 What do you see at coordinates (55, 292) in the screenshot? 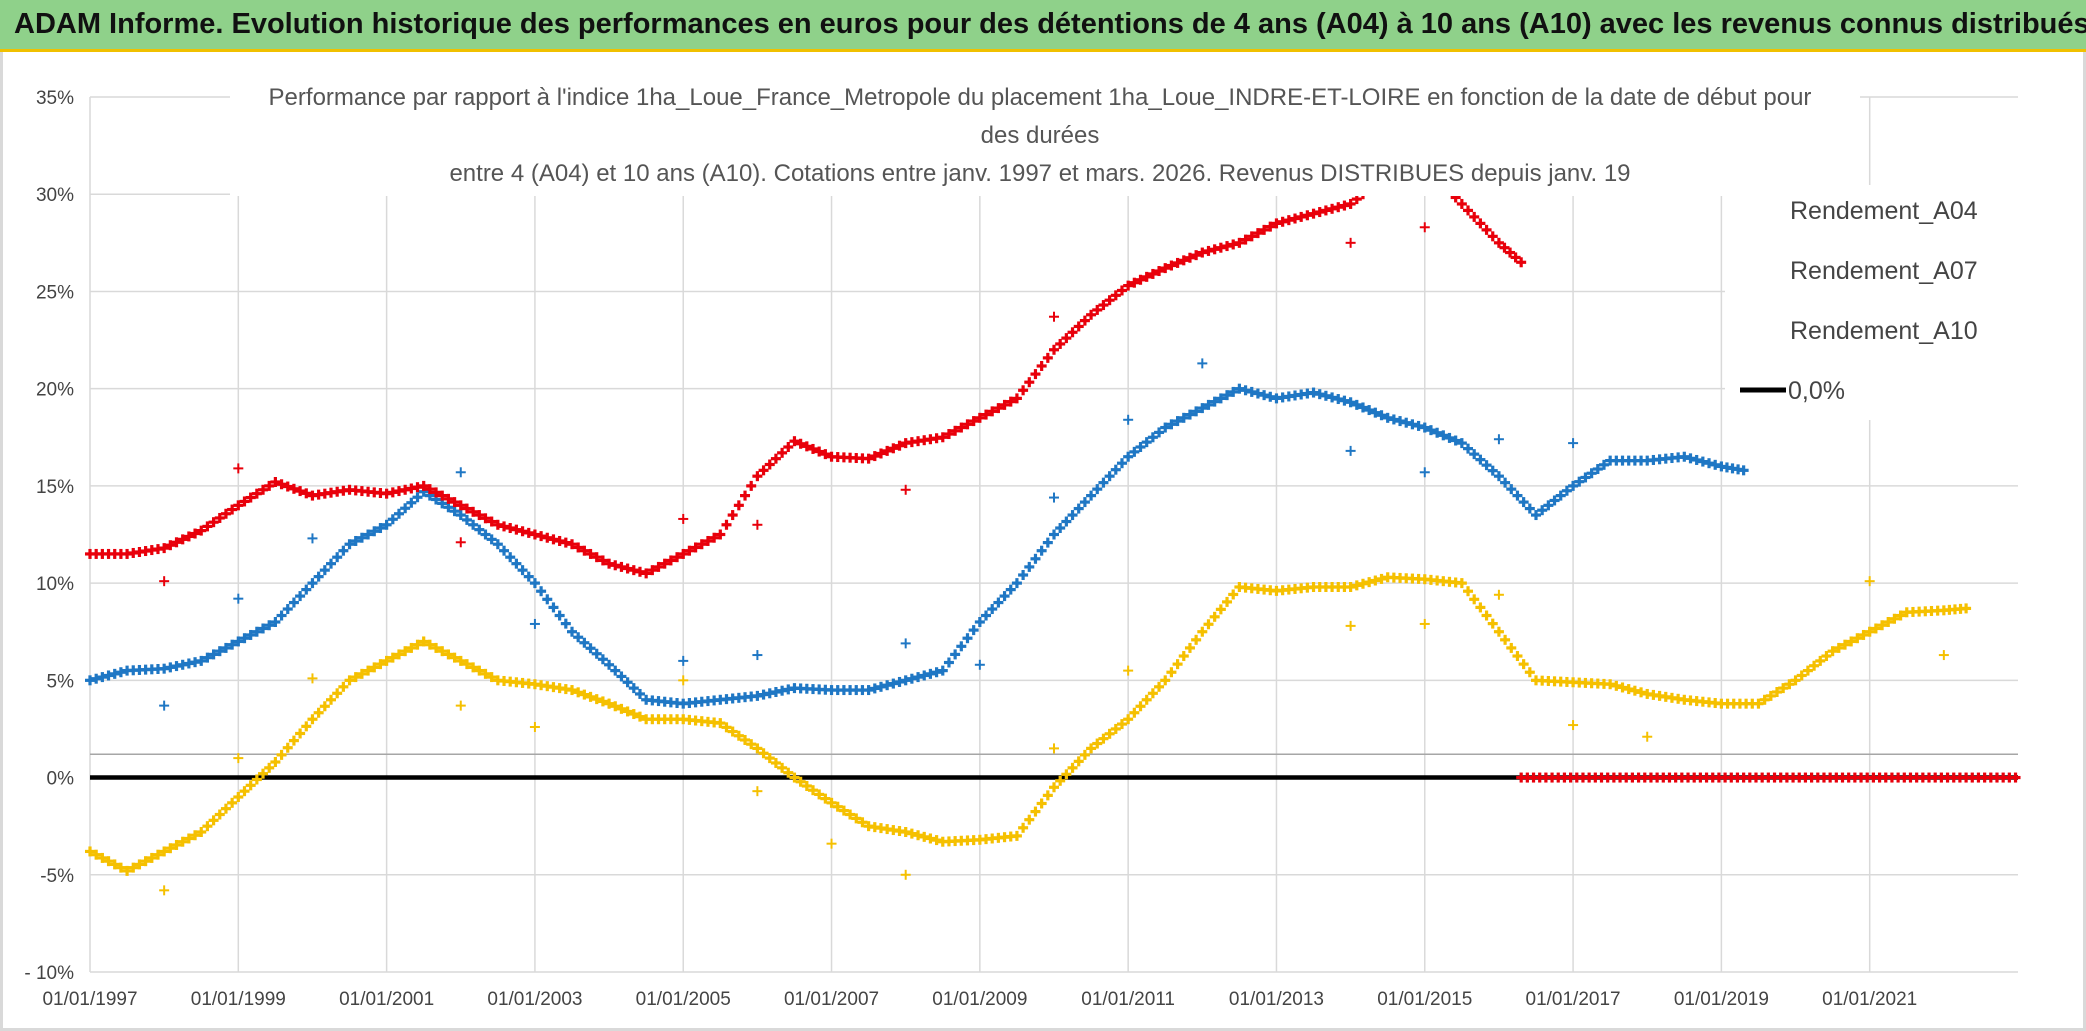
I see `y-tick-label: 25%` at bounding box center [55, 292].